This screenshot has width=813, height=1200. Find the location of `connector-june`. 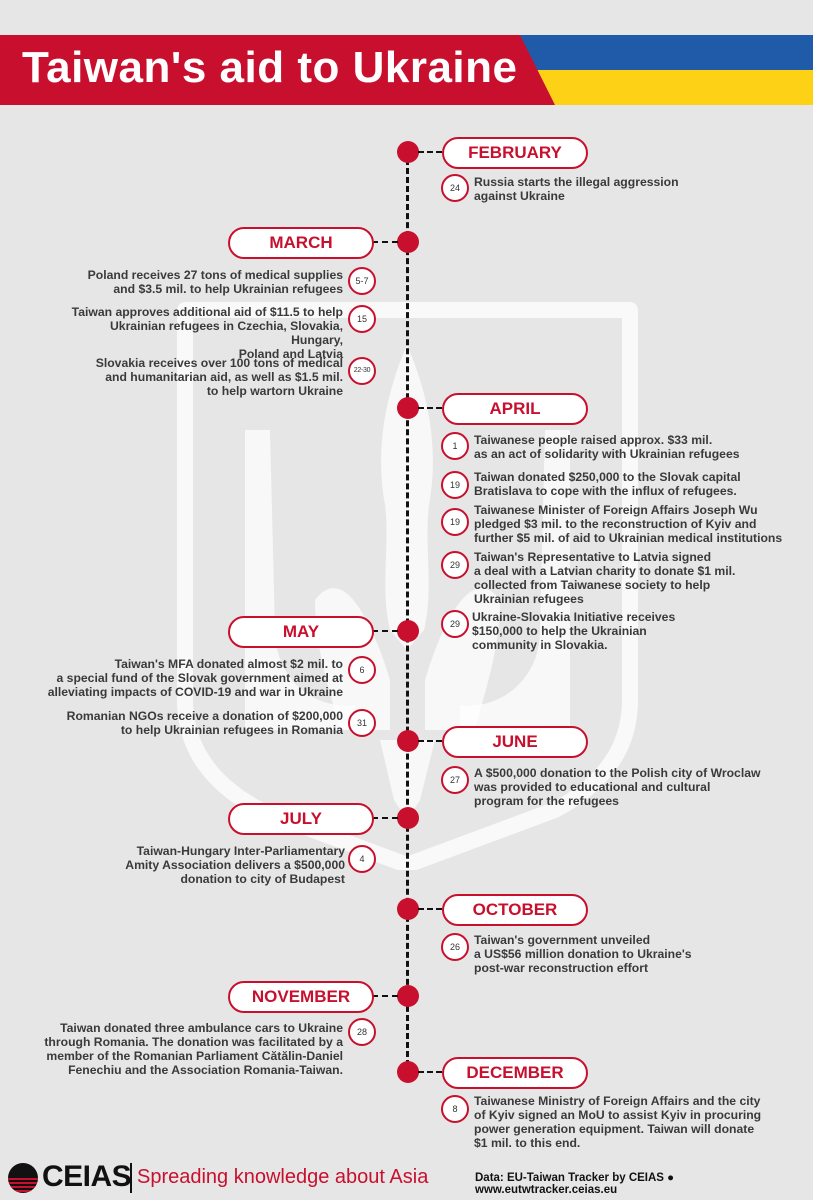

connector-june is located at coordinates (430, 741).